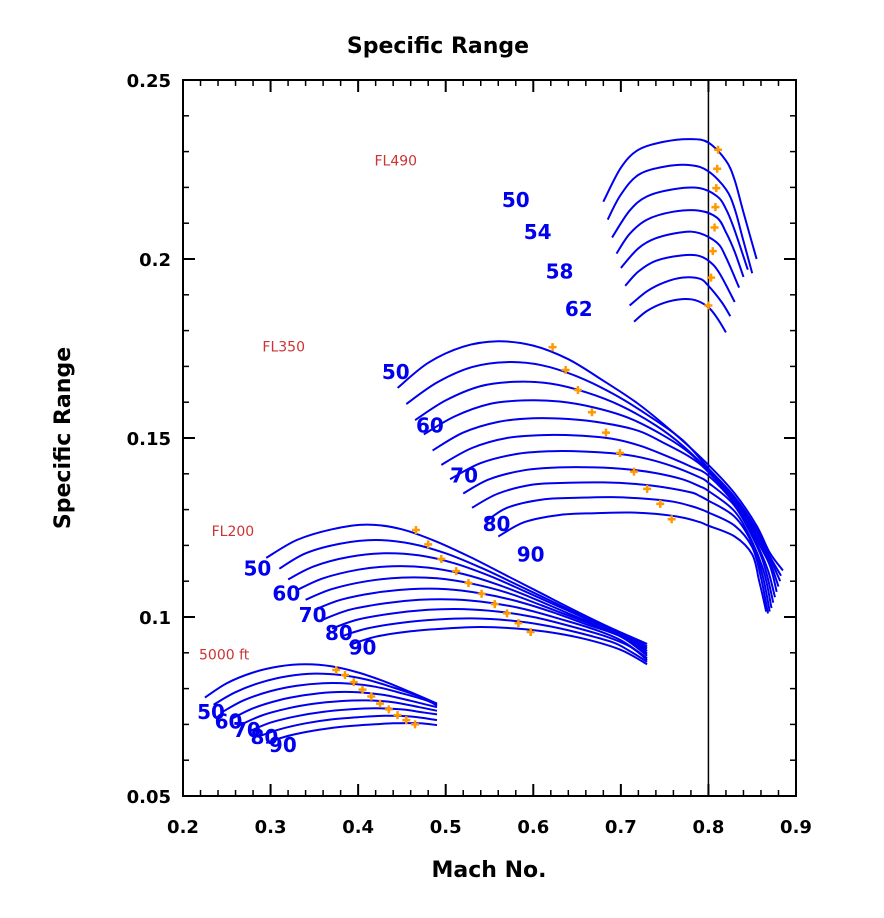  What do you see at coordinates (708, 827) in the screenshot?
I see `x-tick-label: 0.8` at bounding box center [708, 827].